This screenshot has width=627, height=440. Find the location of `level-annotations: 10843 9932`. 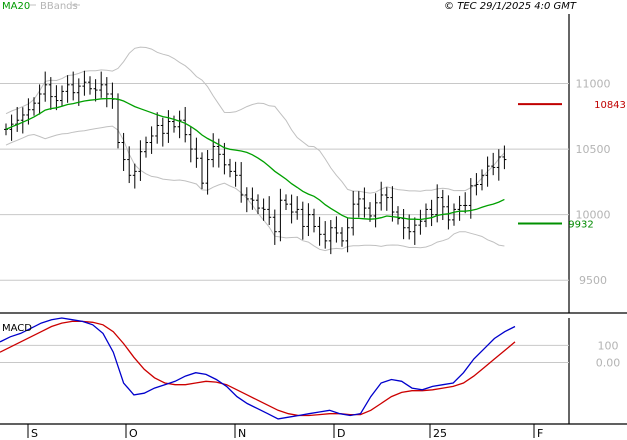

level-annotations: 10843 9932 is located at coordinates (572, 165).